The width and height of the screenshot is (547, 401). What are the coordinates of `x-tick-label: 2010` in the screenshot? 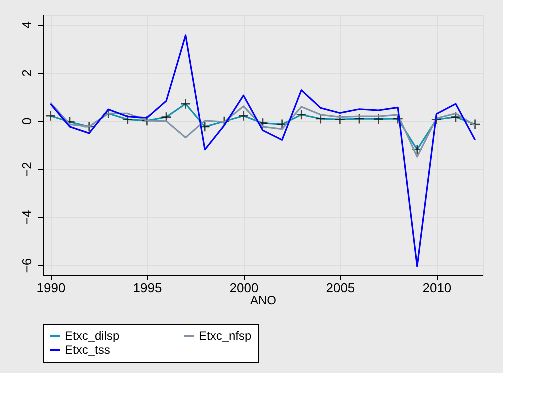 It's located at (437, 288).